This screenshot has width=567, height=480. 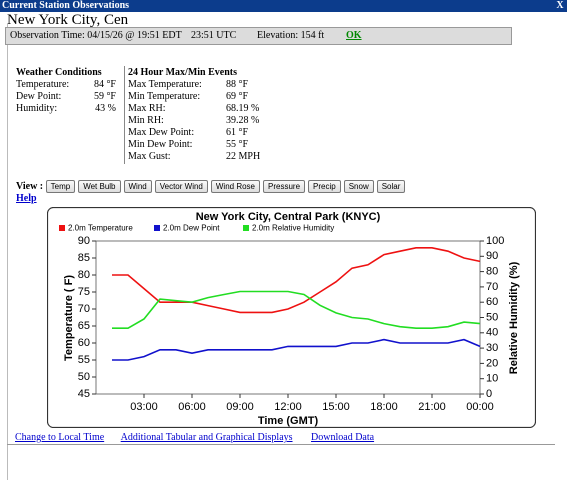 I want to click on value: 43 %, so click(x=105, y=108).